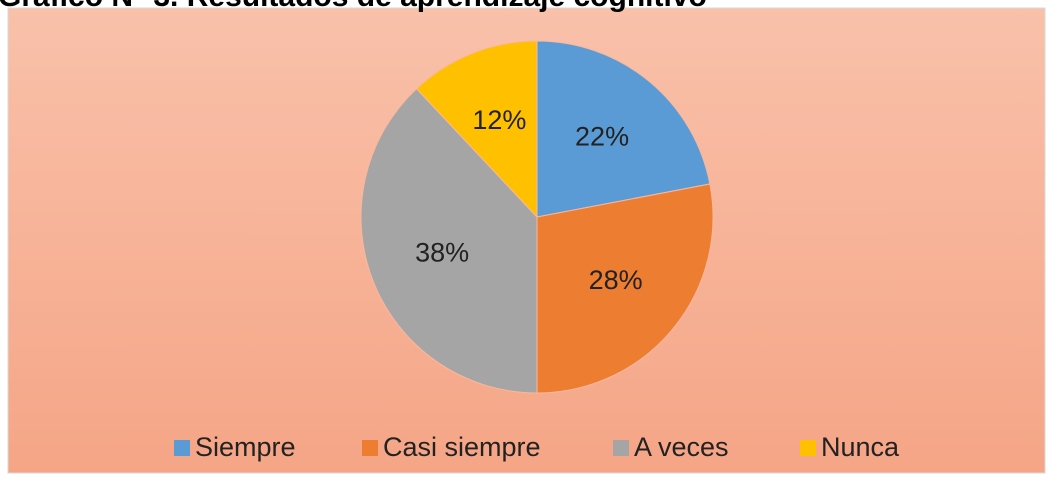 This screenshot has height=481, width=1055. Describe the element at coordinates (499, 120) in the screenshot. I see `data-label: 12%` at that location.